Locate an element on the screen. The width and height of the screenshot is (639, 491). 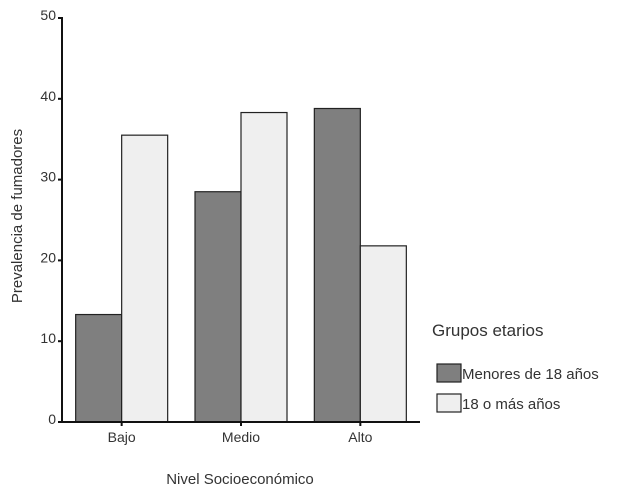
y-tick-label: 40 is located at coordinates (48, 96).